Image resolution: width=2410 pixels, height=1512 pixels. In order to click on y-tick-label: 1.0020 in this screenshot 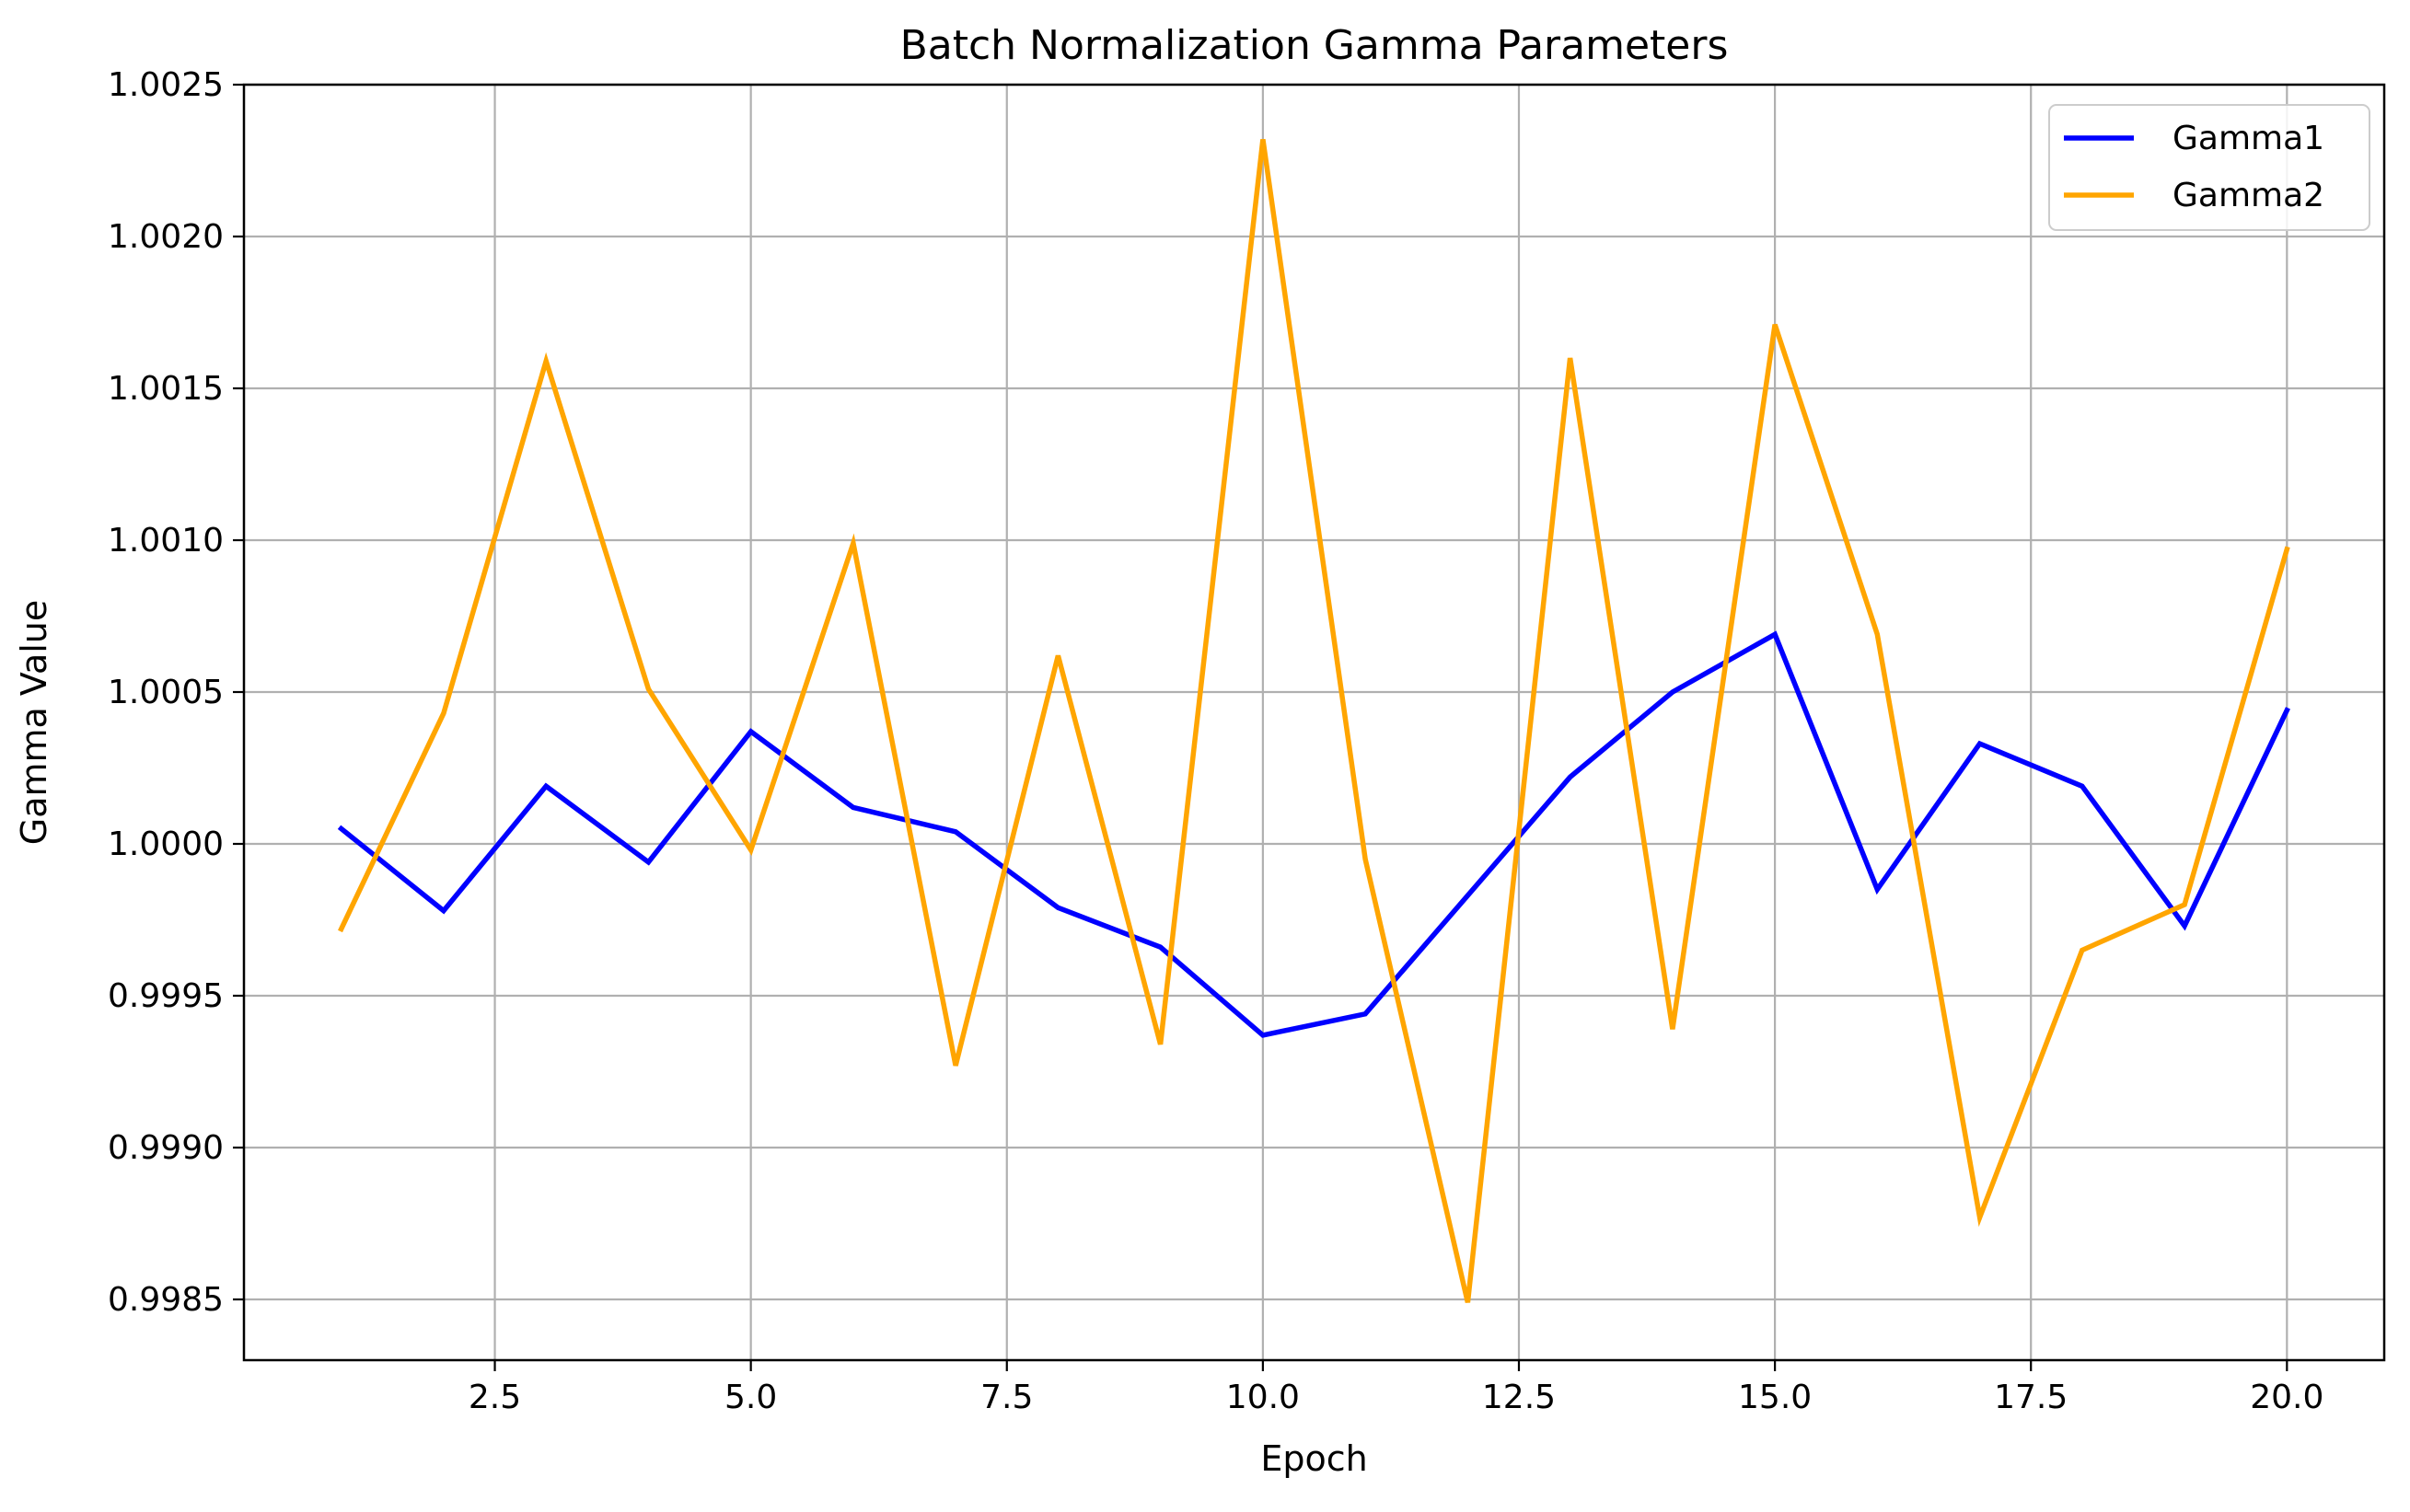, I will do `click(166, 237)`.